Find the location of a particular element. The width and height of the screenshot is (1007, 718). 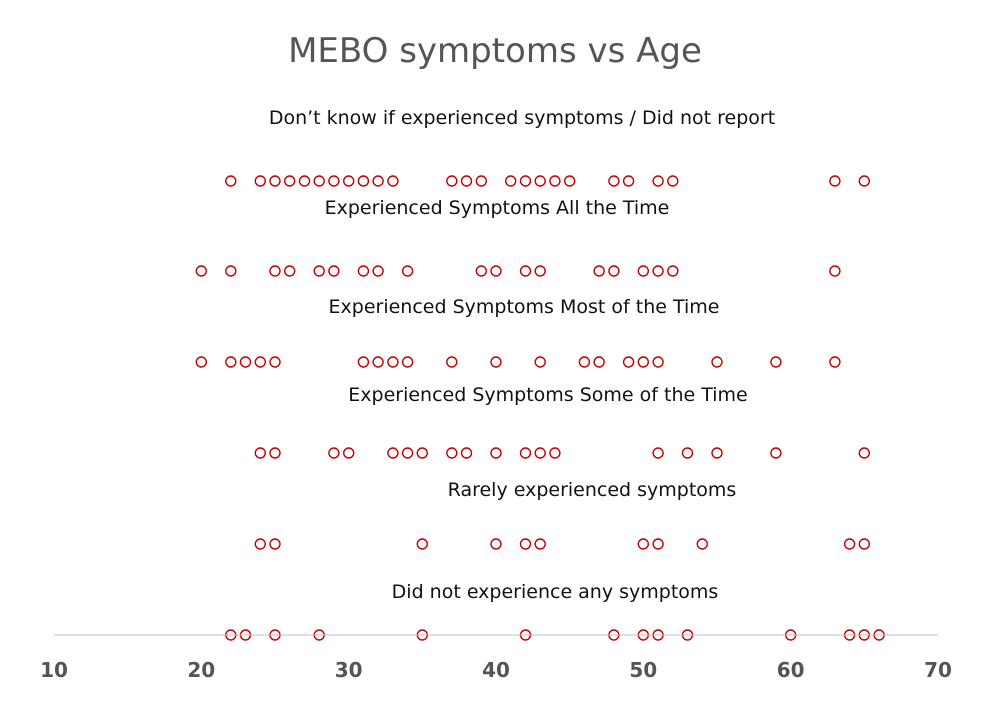

x-tick-label-6: 70 is located at coordinates (938, 670).